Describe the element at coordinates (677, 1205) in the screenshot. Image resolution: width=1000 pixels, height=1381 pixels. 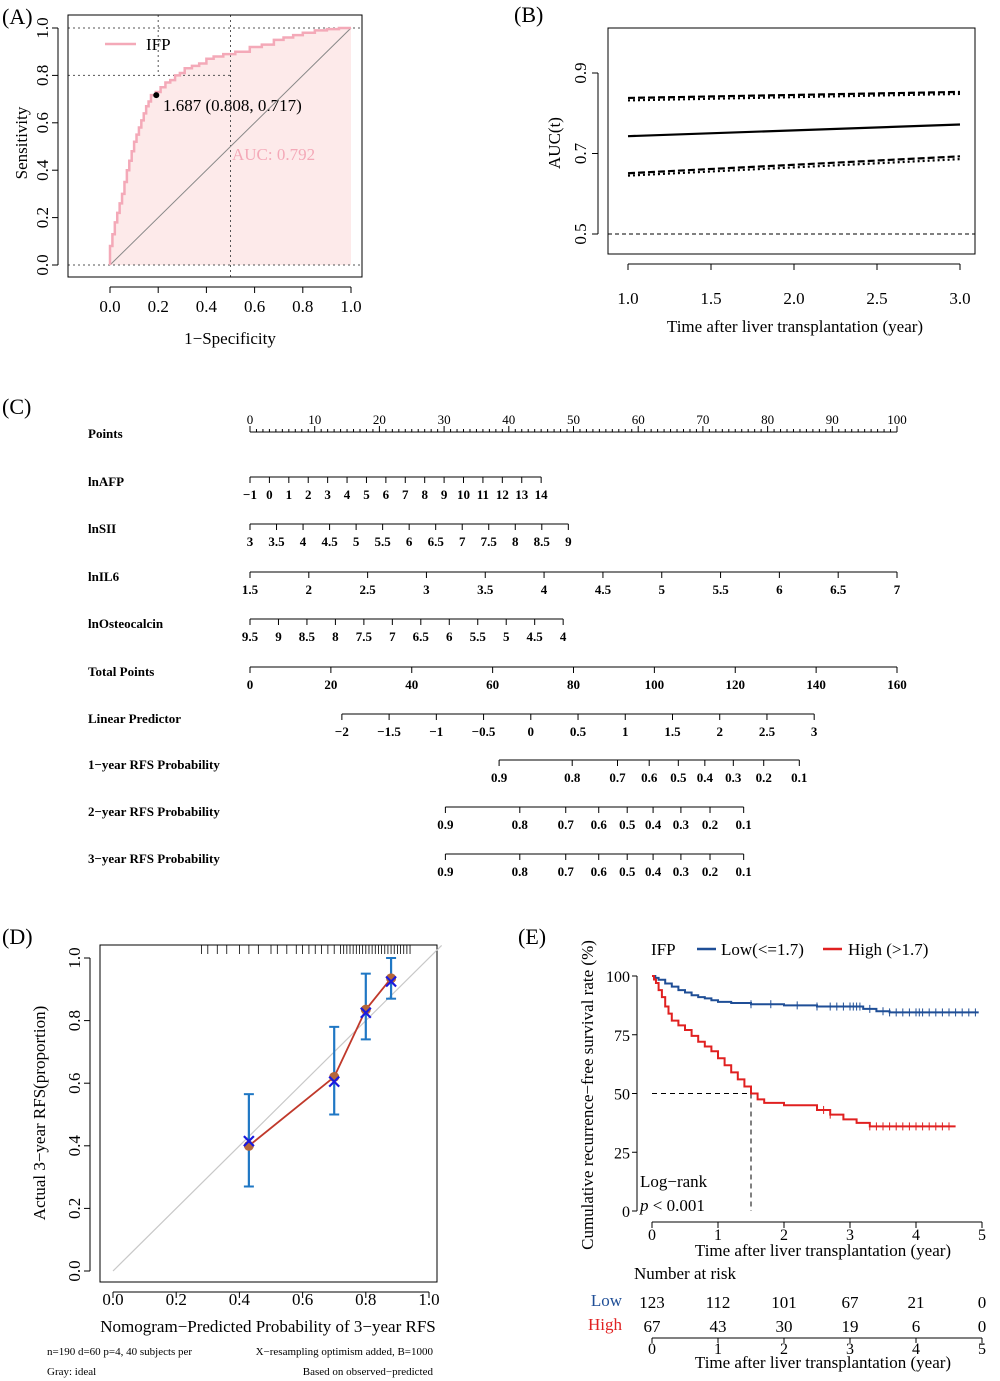
I see `e-pvalue-rest: < 0.001` at that location.